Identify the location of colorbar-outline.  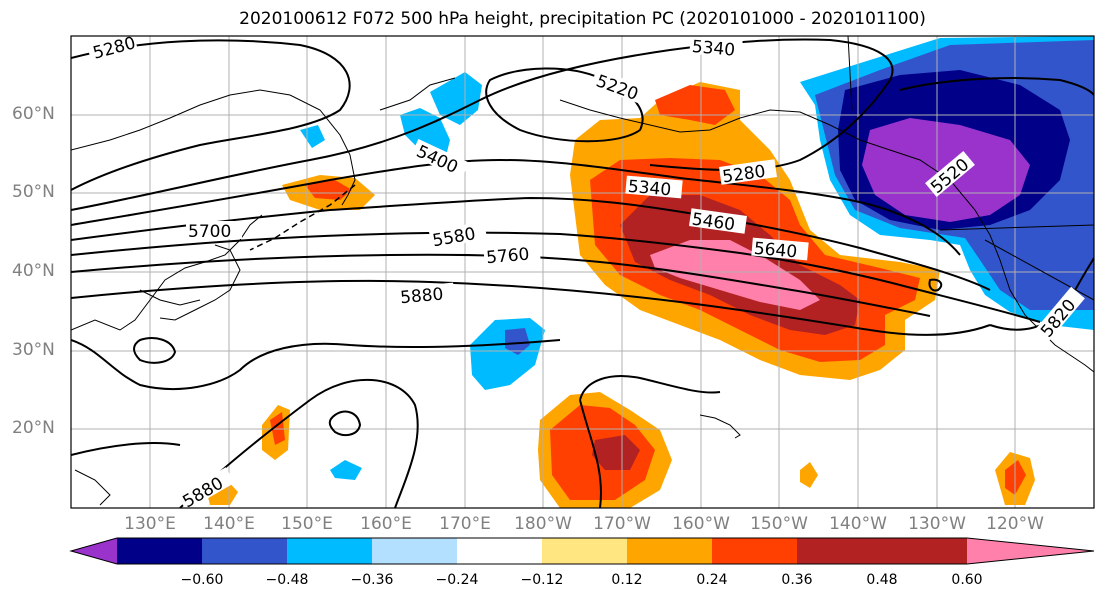
(582, 551).